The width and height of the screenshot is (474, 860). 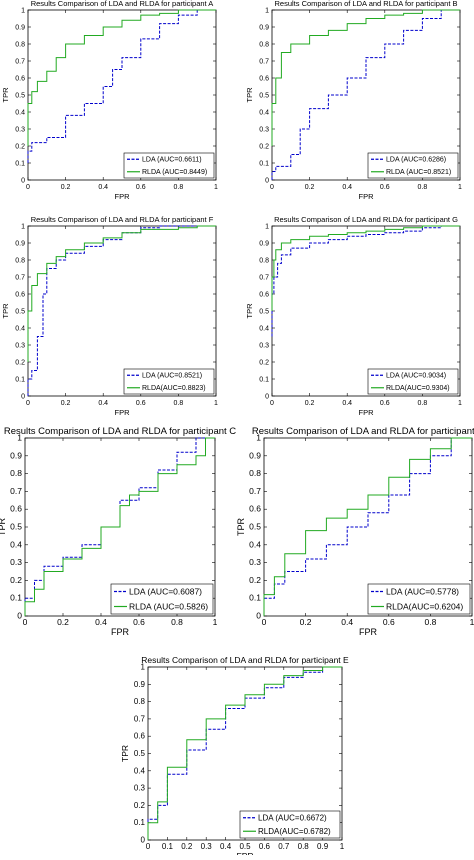 What do you see at coordinates (172, 160) in the screenshot?
I see `legend-label: LDA (AUC=0.6611)` at bounding box center [172, 160].